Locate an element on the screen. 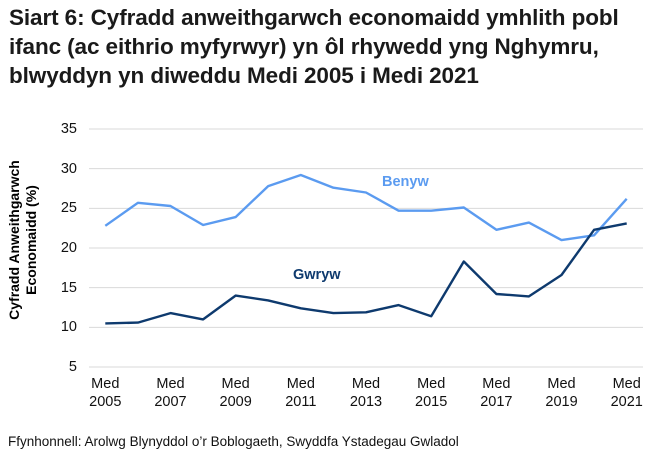 This screenshot has width=656, height=464. x-tick-label: Med 2005 is located at coordinates (105, 393).